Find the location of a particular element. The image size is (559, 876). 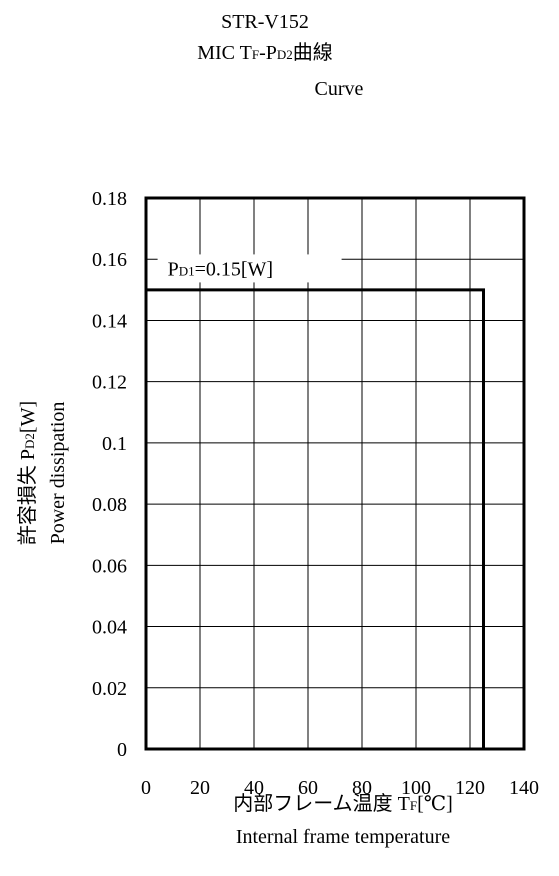

x-axis-label-en: Internal frame temperature is located at coordinates (343, 837).